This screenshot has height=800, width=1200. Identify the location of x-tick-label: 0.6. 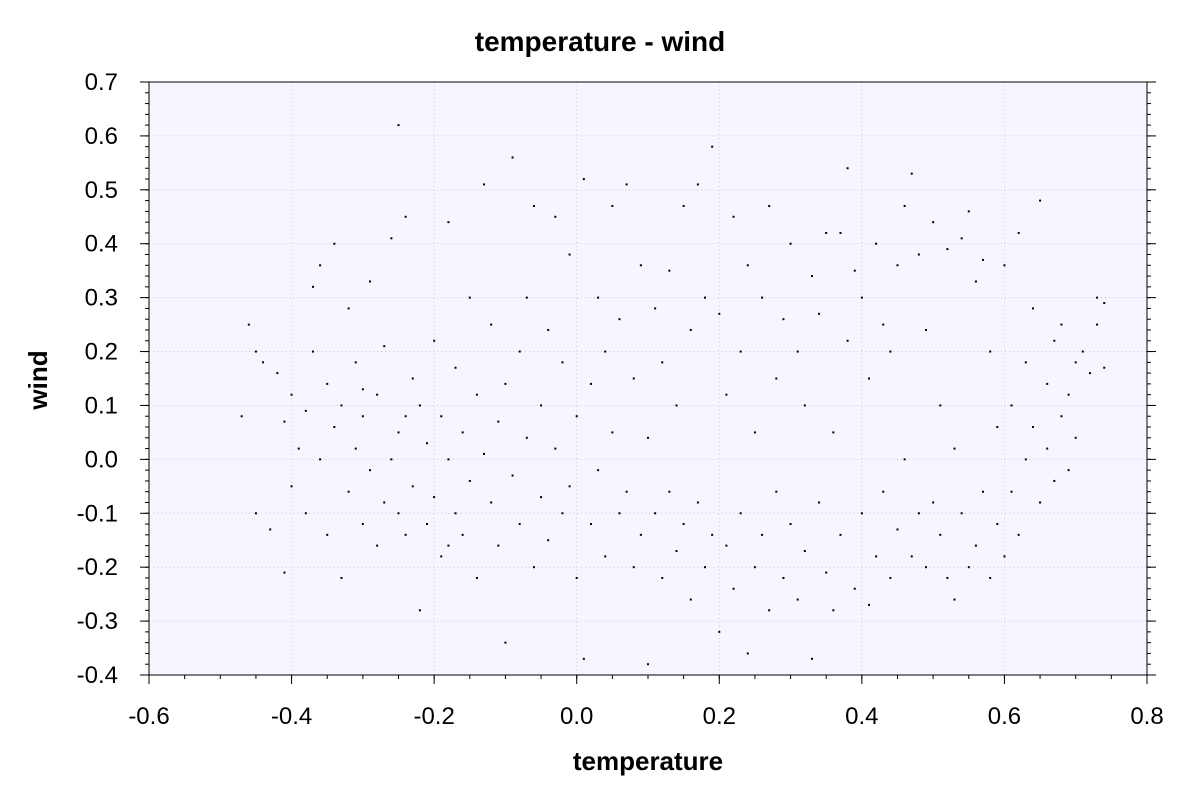
(1004, 716).